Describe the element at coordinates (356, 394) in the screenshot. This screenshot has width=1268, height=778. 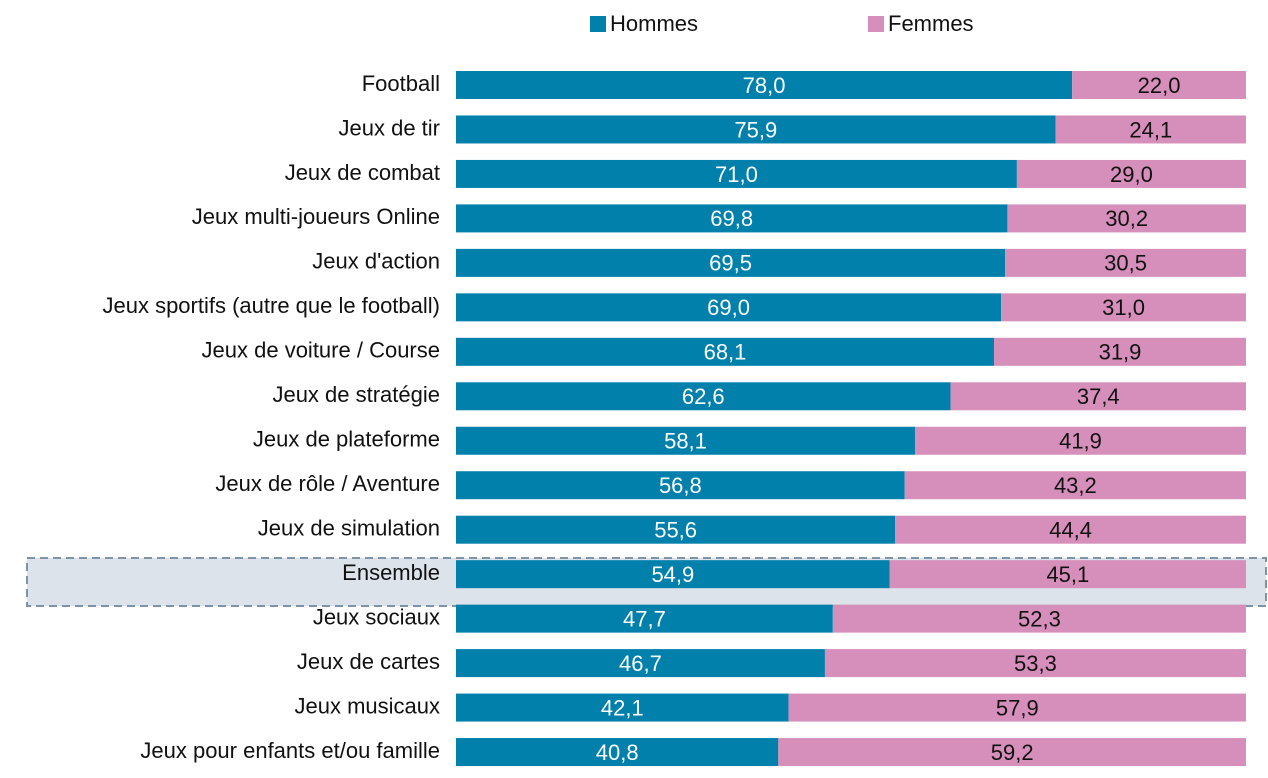
I see `y-tick-label: Jeux de stratégie` at that location.